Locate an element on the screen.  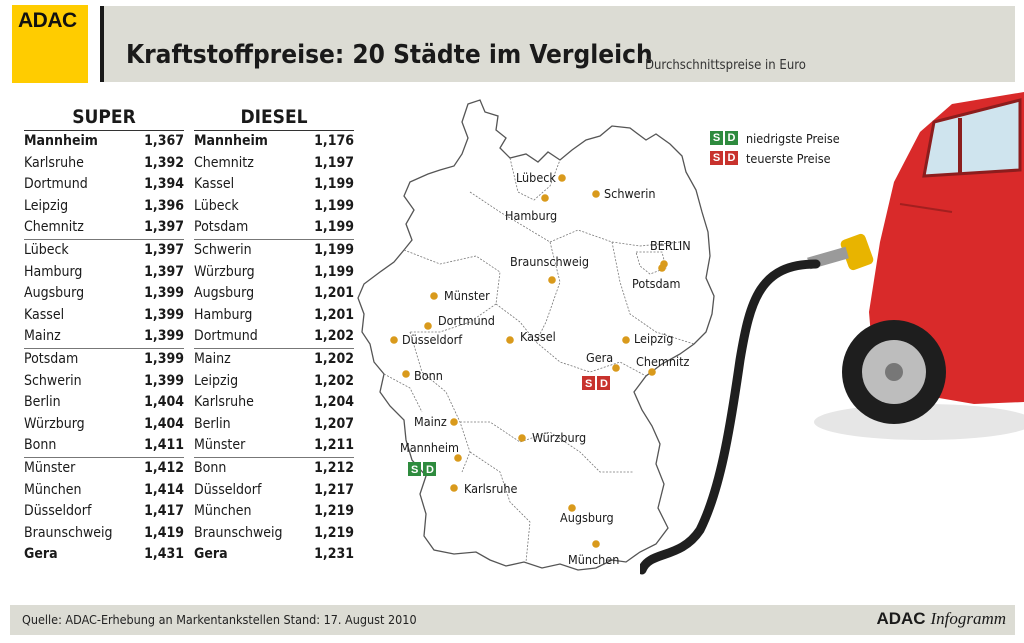
fuel-hose is located at coordinates (730, 417).